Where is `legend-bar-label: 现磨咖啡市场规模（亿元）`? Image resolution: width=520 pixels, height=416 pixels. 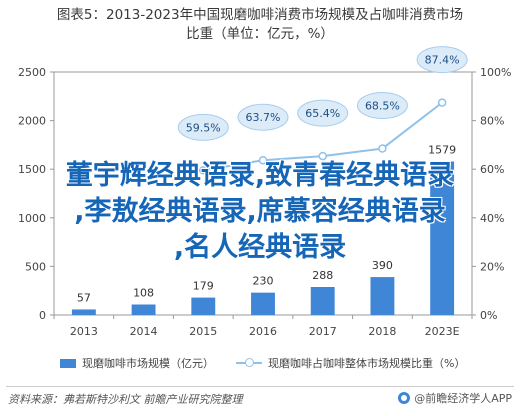 legend-bar-label: 现磨咖啡市场规模（亿元） is located at coordinates (148, 363).